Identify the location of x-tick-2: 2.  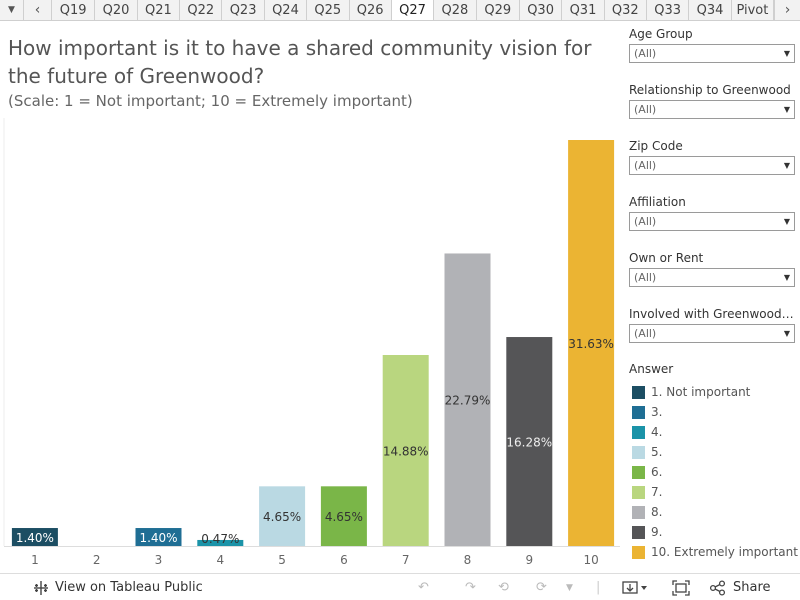
(97, 560).